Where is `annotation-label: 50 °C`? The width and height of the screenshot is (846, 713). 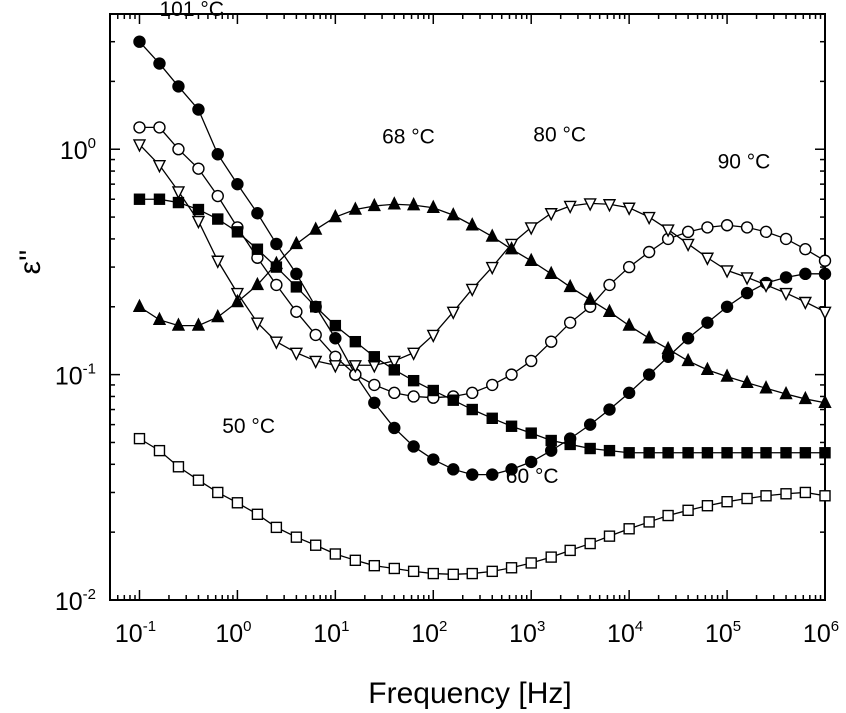 annotation-label: 50 °C is located at coordinates (248, 426).